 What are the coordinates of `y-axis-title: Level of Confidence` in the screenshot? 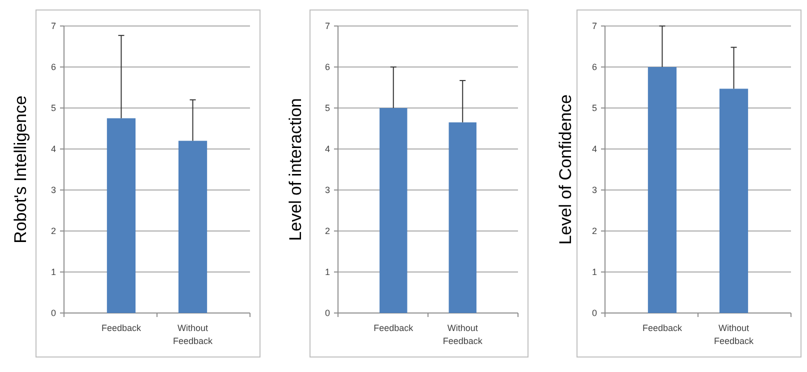 It's located at (565, 169).